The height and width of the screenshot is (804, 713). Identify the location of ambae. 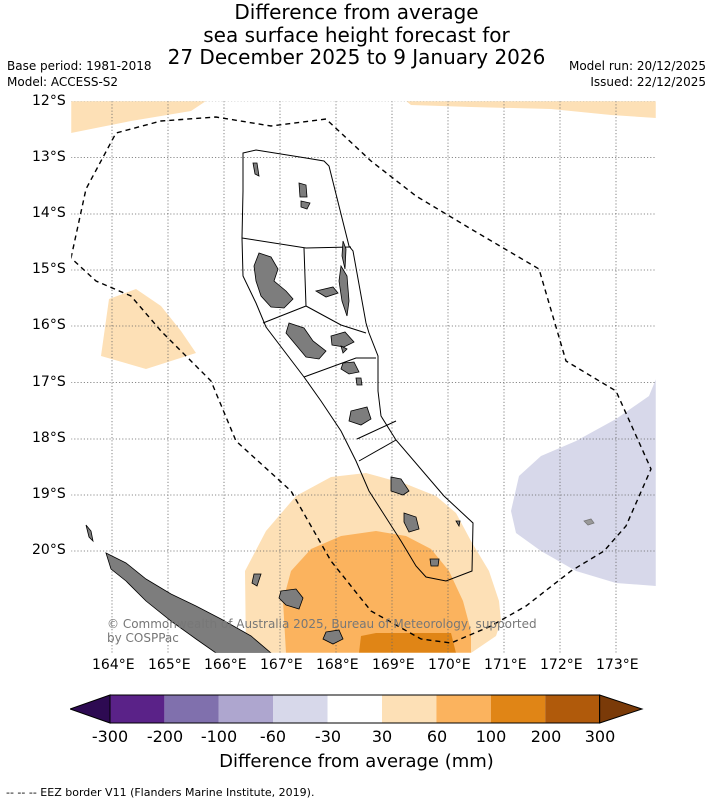
(326, 292).